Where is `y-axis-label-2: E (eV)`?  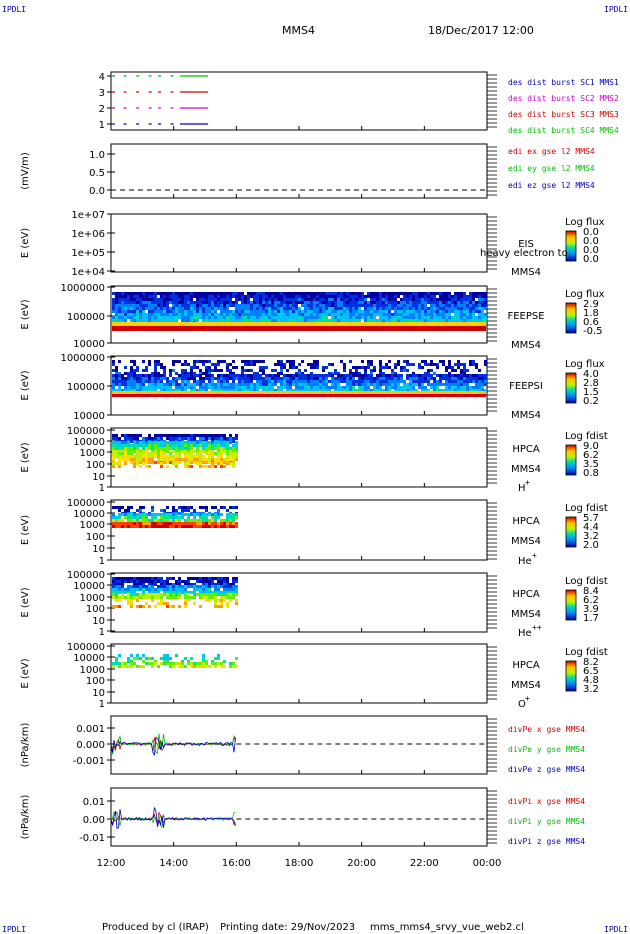
y-axis-label-2: E (eV) is located at coordinates (25, 243).